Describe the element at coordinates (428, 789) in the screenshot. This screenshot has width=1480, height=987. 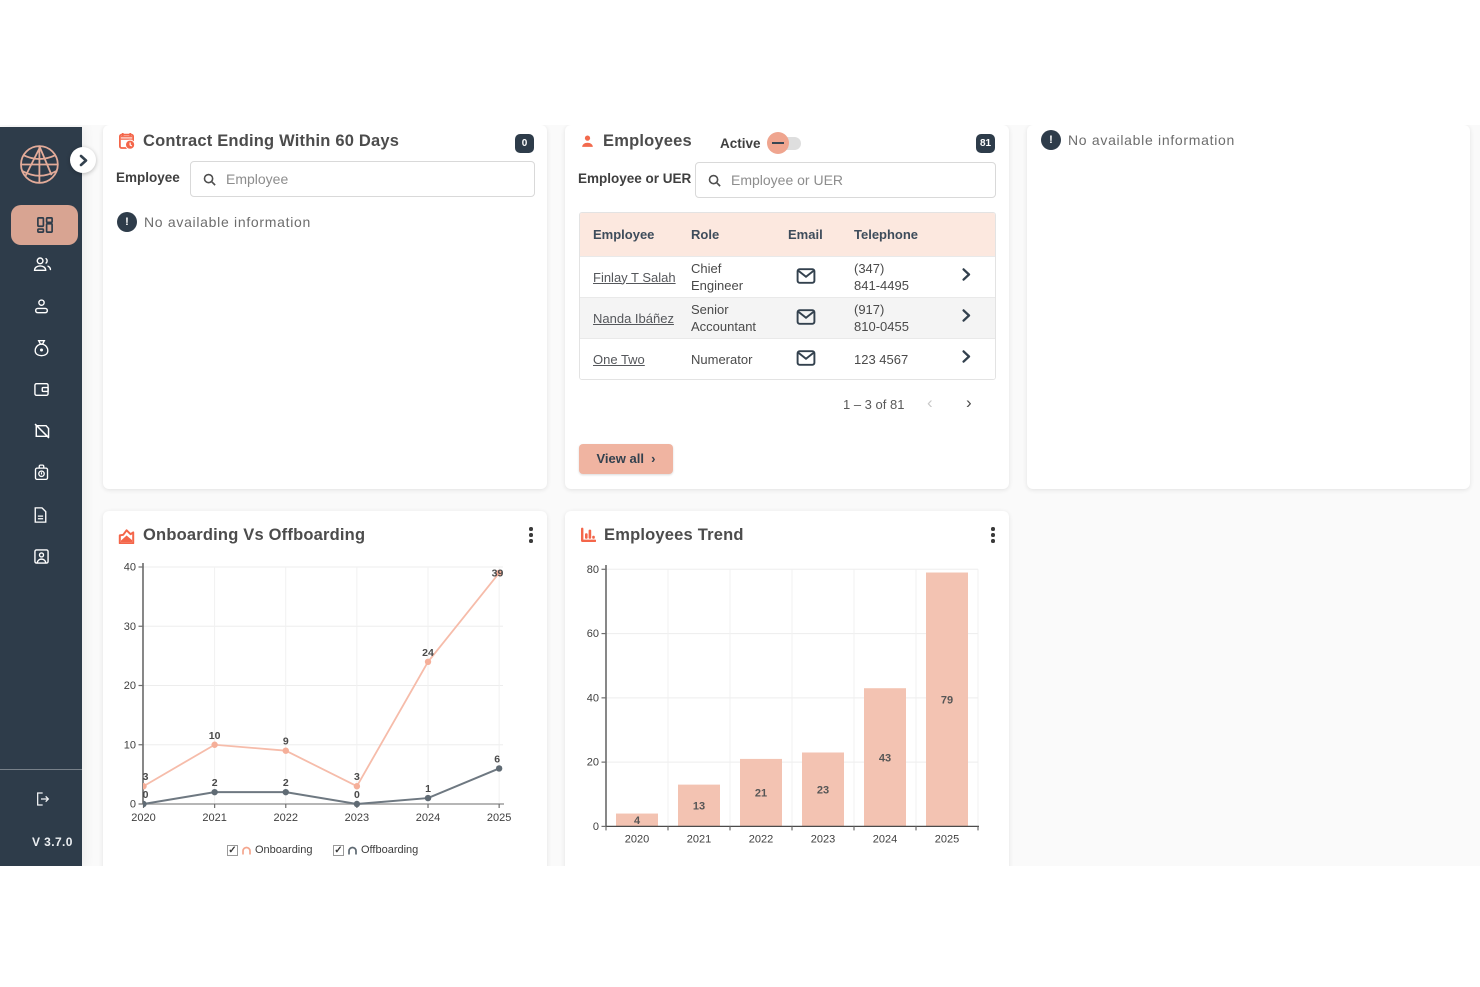
I see `svg-text: 1` at that location.